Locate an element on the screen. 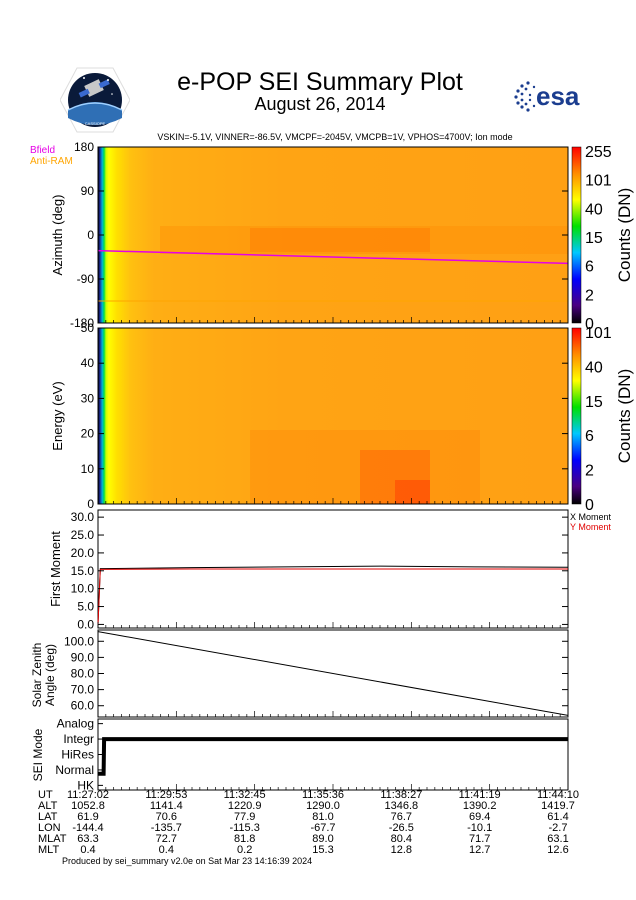  ephem-cell: 11:41:19 is located at coordinates (480, 795).